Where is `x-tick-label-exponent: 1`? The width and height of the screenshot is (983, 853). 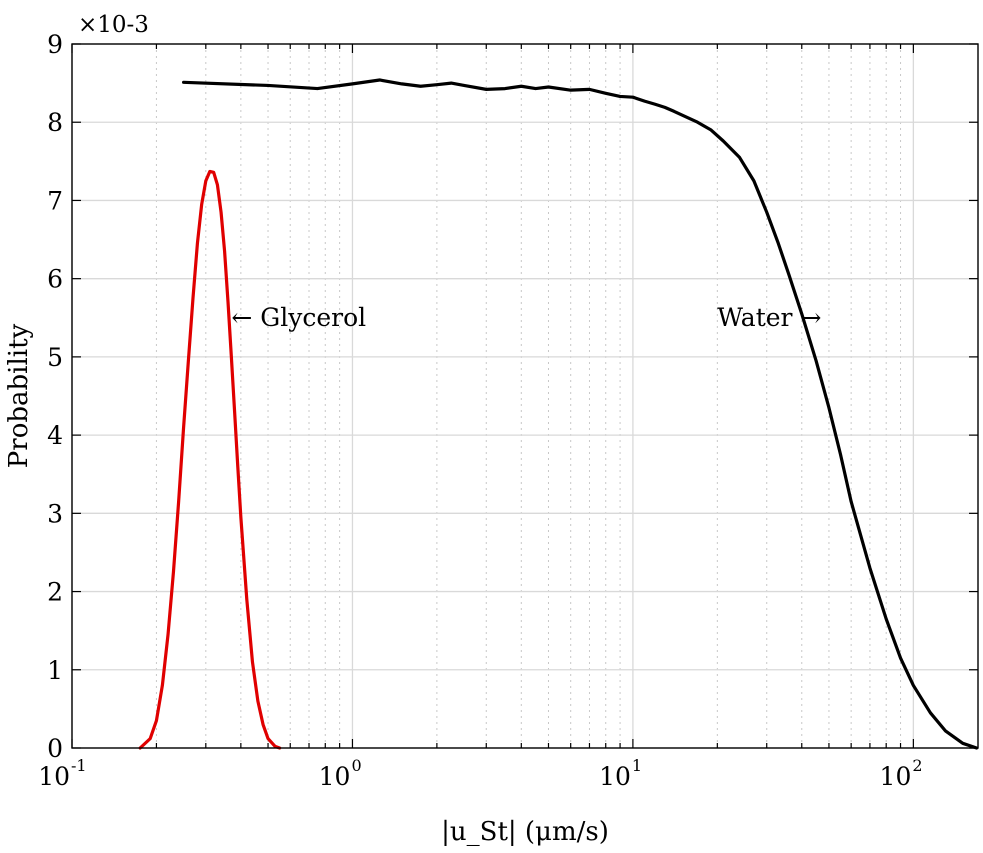
x-tick-label-exponent: 1 is located at coordinates (637, 765).